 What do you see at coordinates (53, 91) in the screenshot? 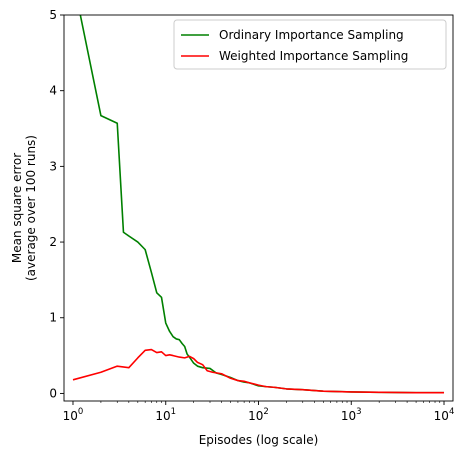
I see `y-tick-label: 4` at bounding box center [53, 91].